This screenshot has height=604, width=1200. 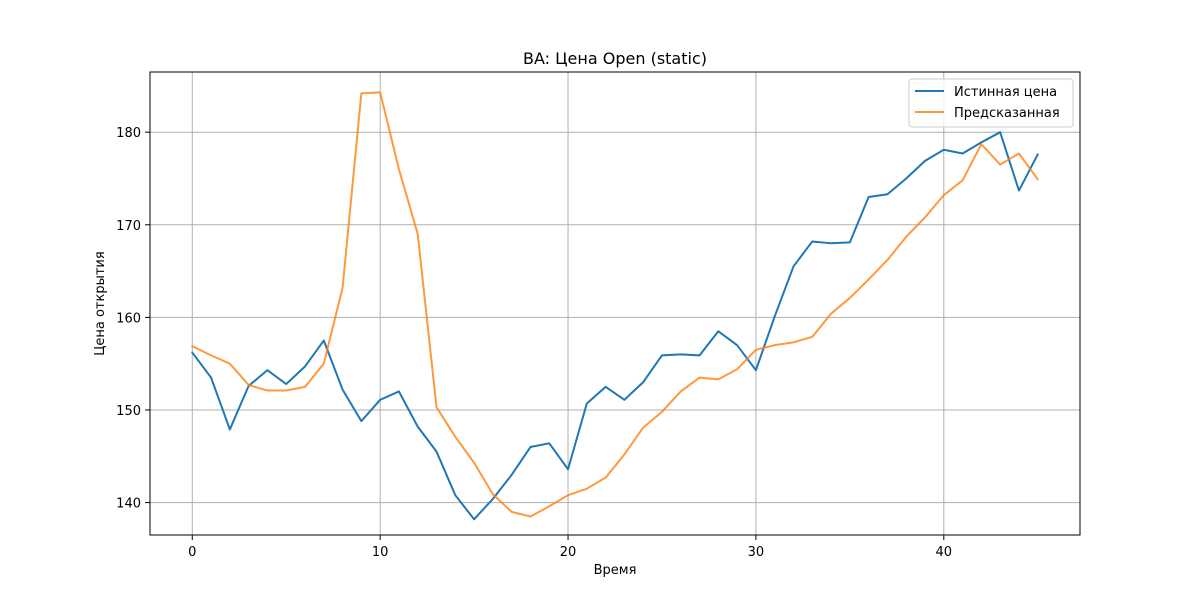 I want to click on legend: Истинная цена Предсказанная, so click(x=991, y=103).